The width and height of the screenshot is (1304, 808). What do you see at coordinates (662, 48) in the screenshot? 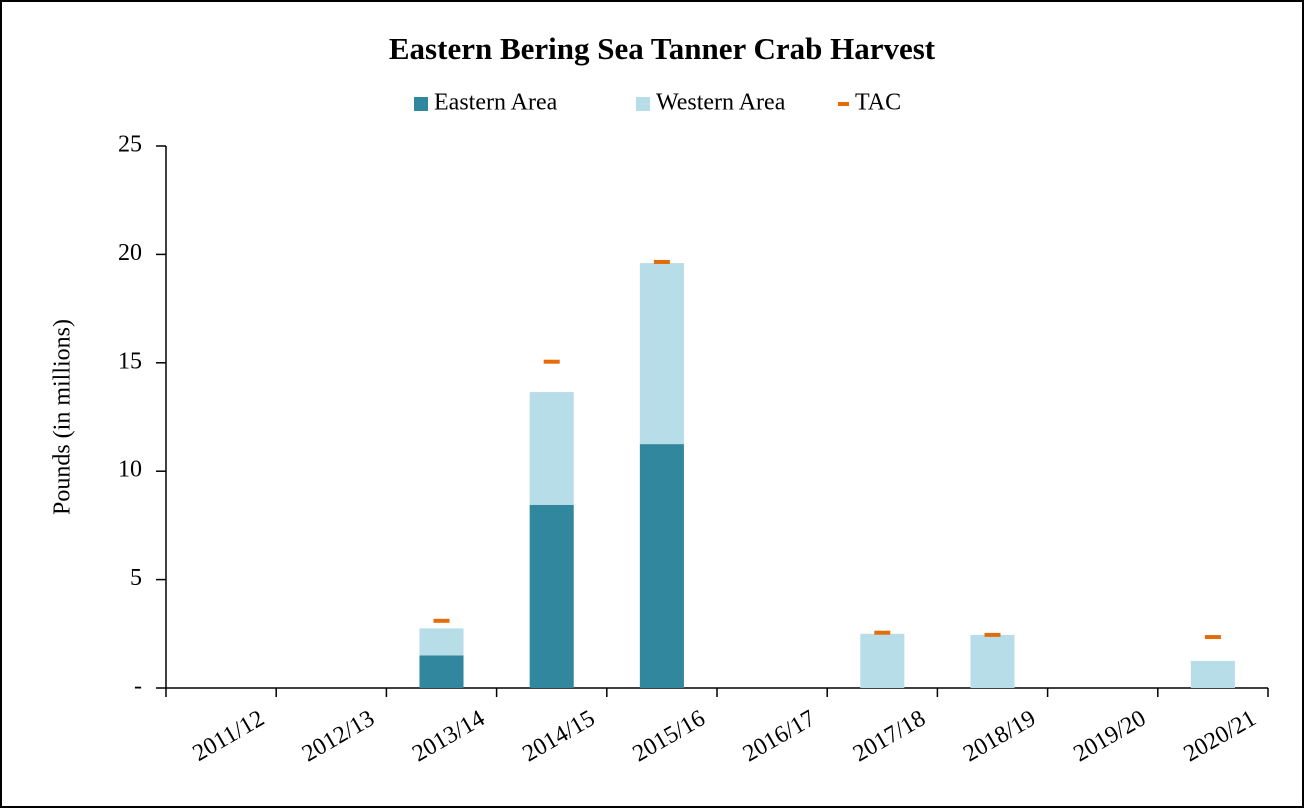
I see `chart-title: Eastern Bering Sea Tanner Crab Harvest` at bounding box center [662, 48].